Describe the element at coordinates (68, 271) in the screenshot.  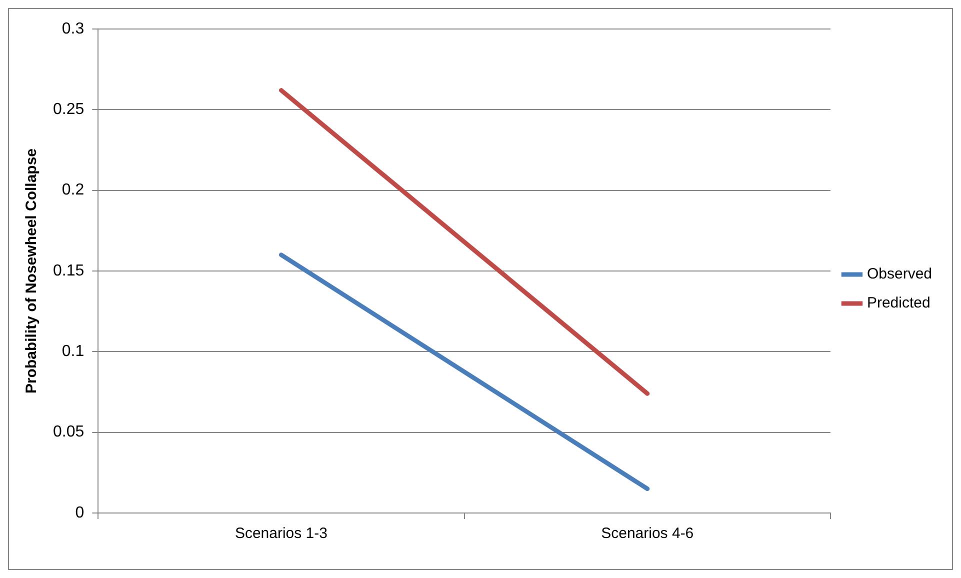
I see `y-tick-label: 0.15` at that location.